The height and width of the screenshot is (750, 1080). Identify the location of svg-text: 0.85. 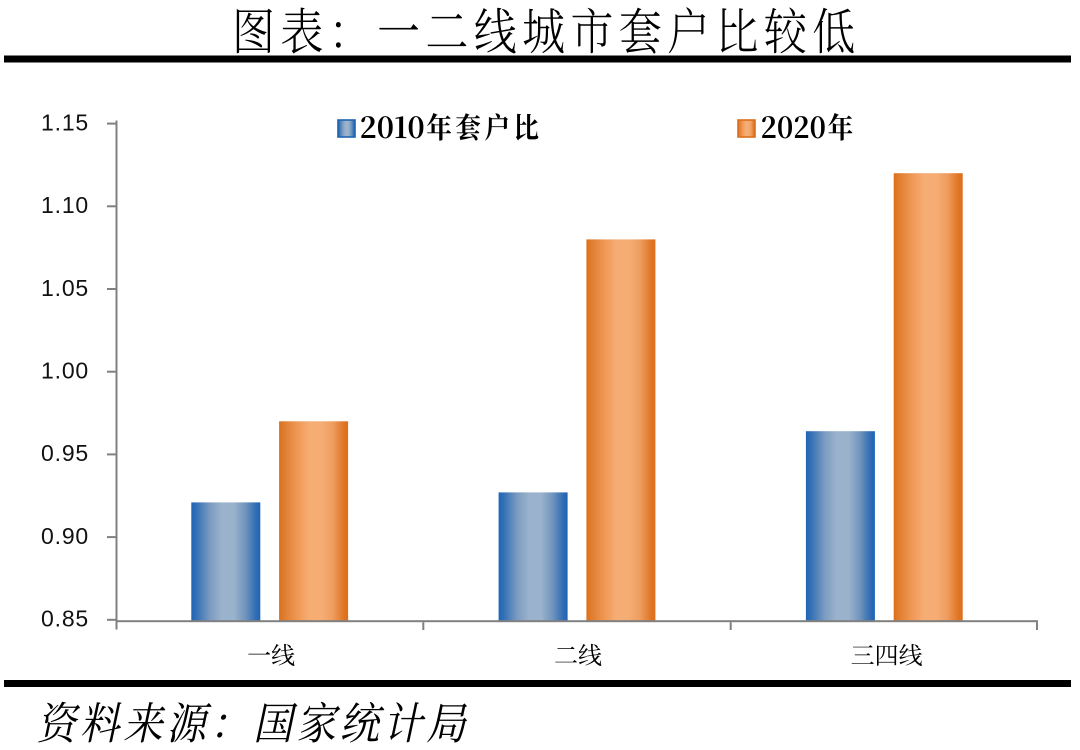
(65, 619).